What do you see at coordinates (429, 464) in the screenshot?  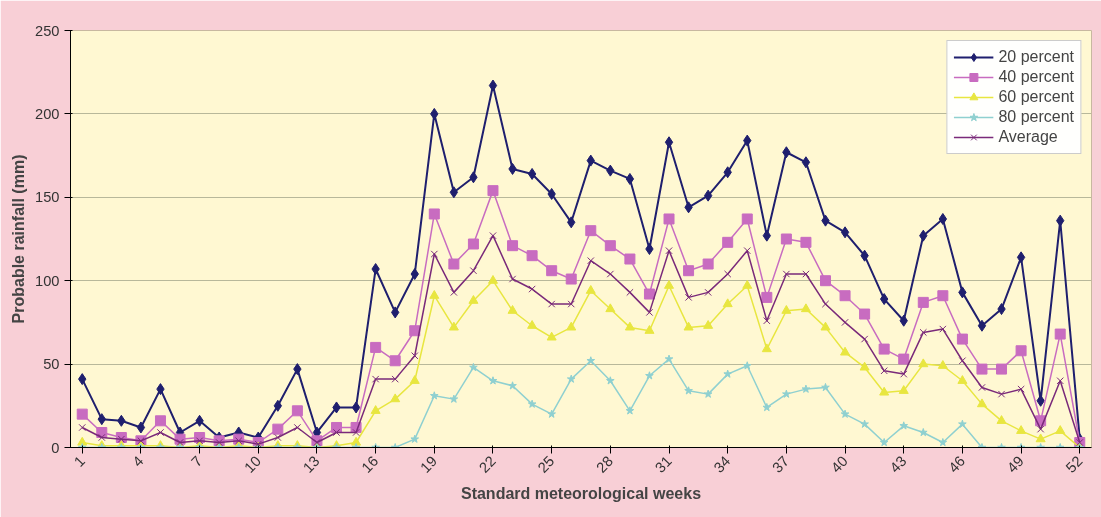 I see `x-tick-label: 19` at bounding box center [429, 464].